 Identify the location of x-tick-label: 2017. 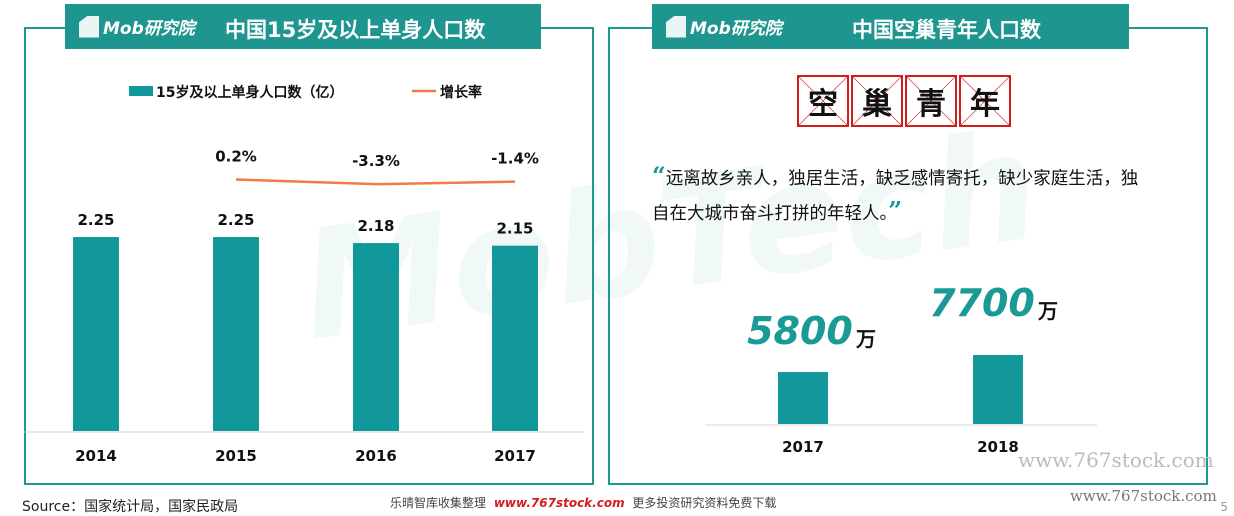
(803, 447).